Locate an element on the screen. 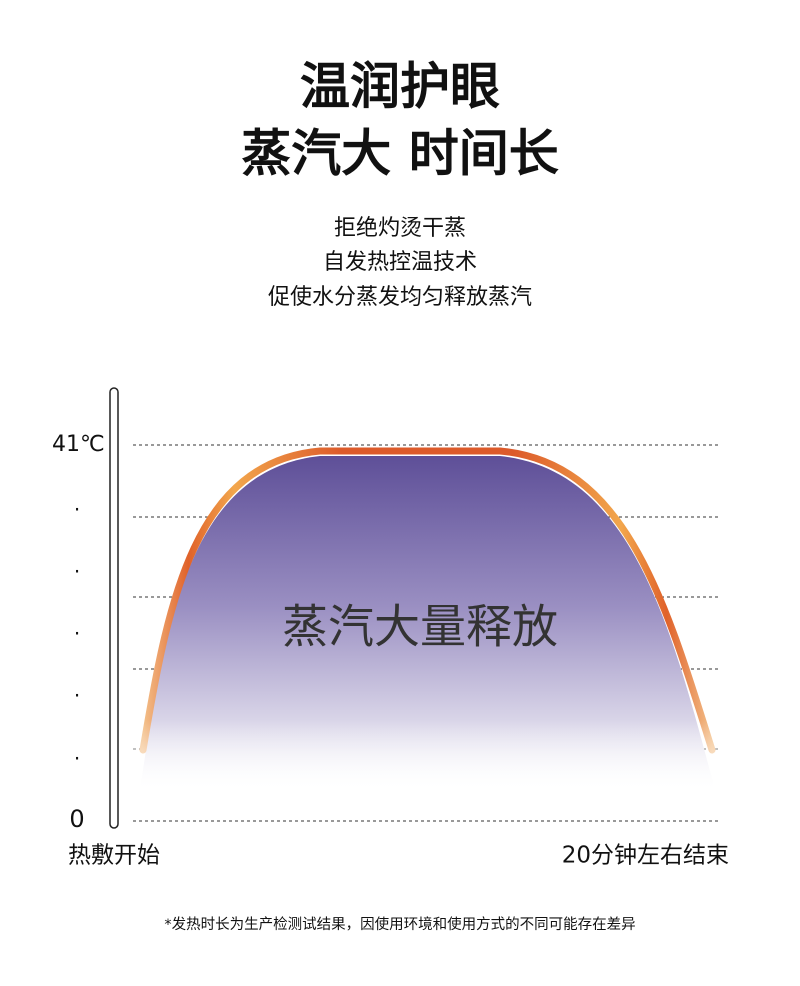 The image size is (800, 986). feature-line: 拒绝灼烫干蒸 is located at coordinates (400, 228).